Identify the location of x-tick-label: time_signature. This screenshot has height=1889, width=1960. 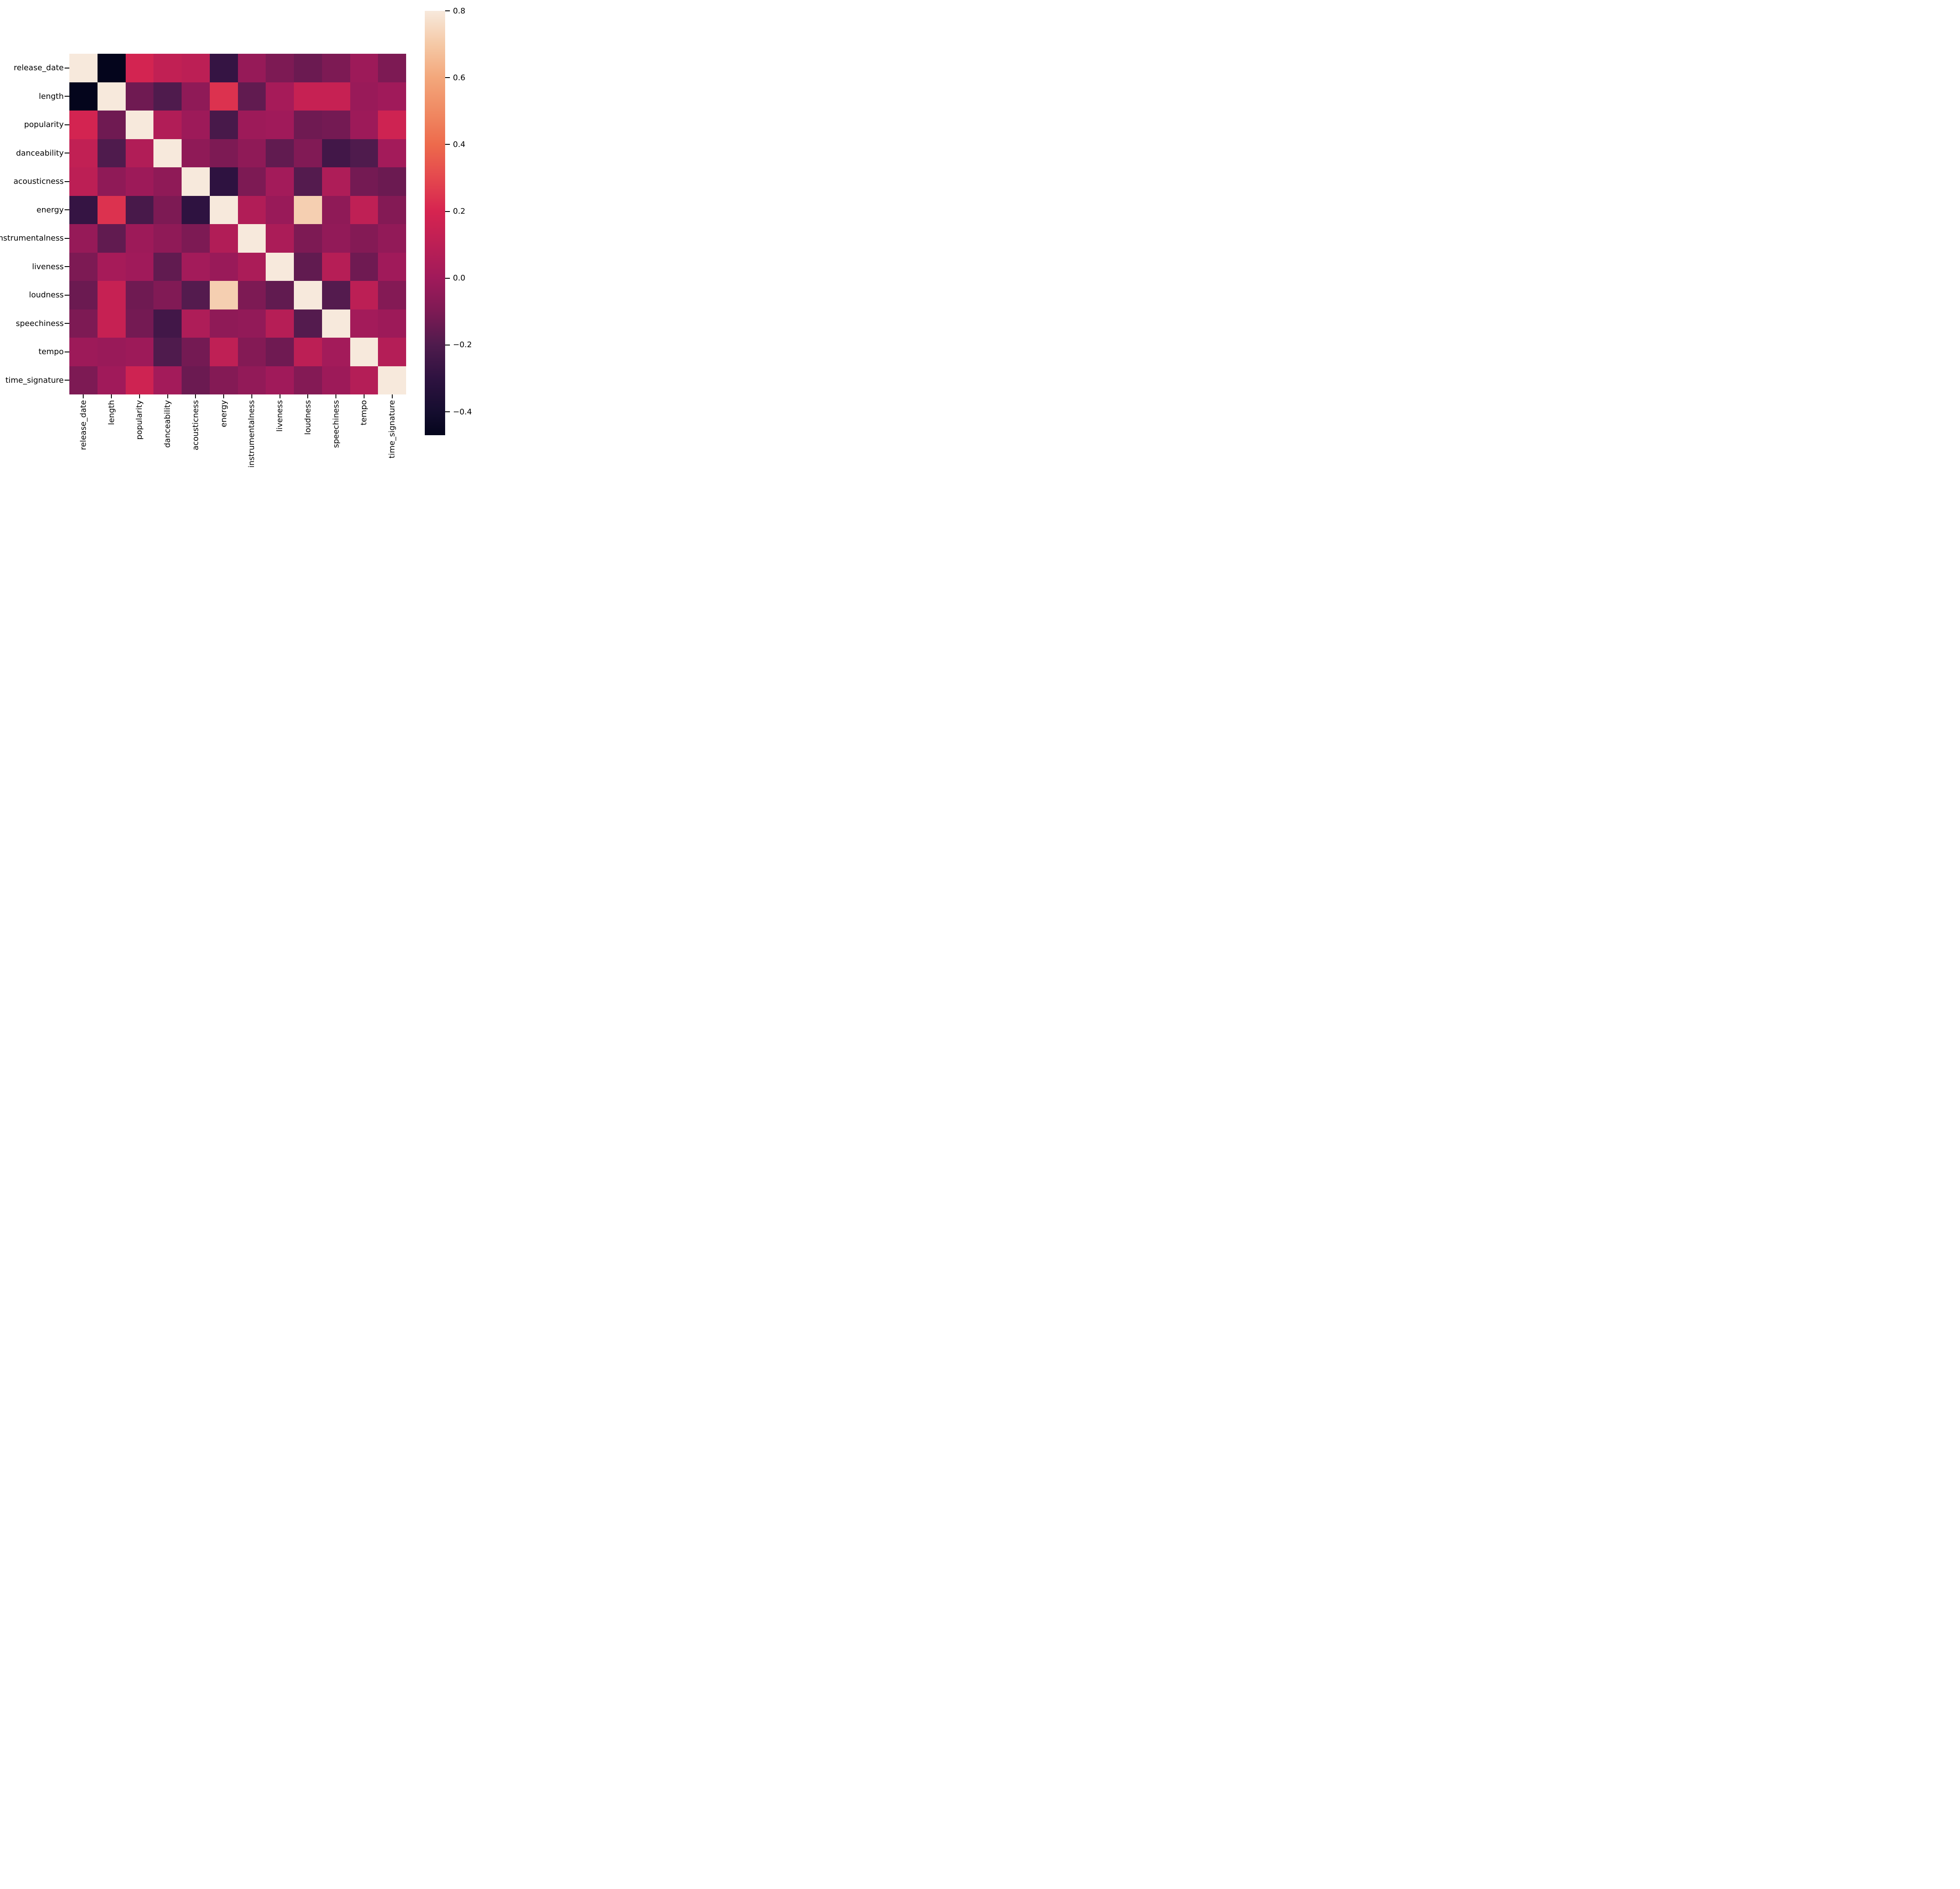
(392, 429).